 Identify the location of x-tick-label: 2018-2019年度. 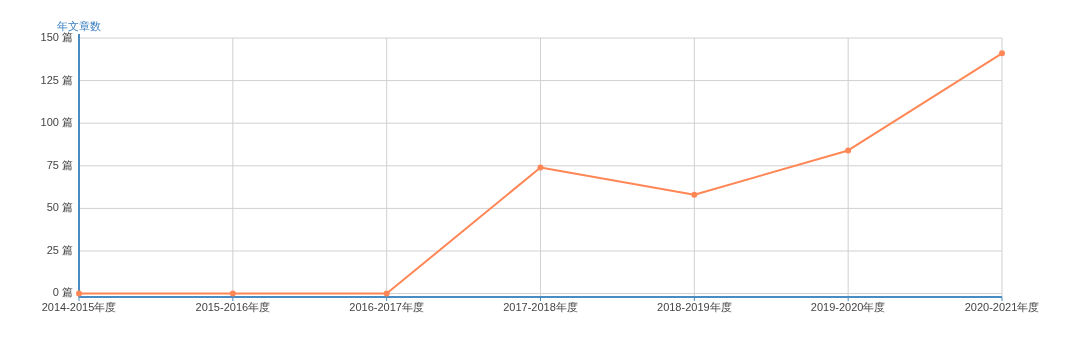
(694, 307).